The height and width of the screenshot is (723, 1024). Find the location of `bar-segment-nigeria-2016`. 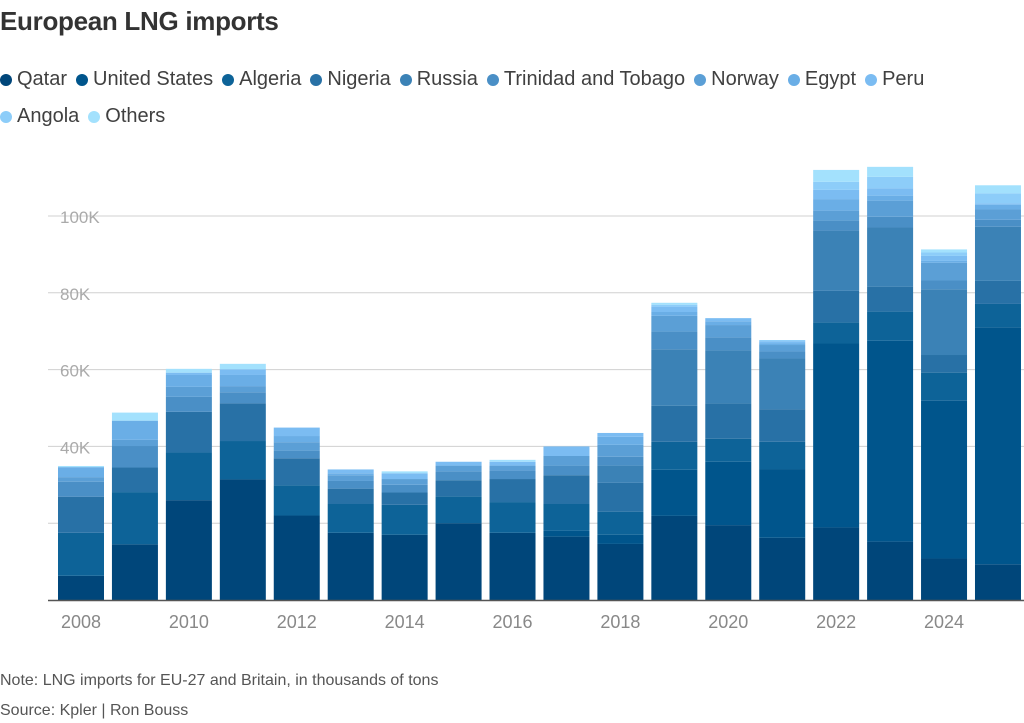

bar-segment-nigeria-2016 is located at coordinates (512, 491).